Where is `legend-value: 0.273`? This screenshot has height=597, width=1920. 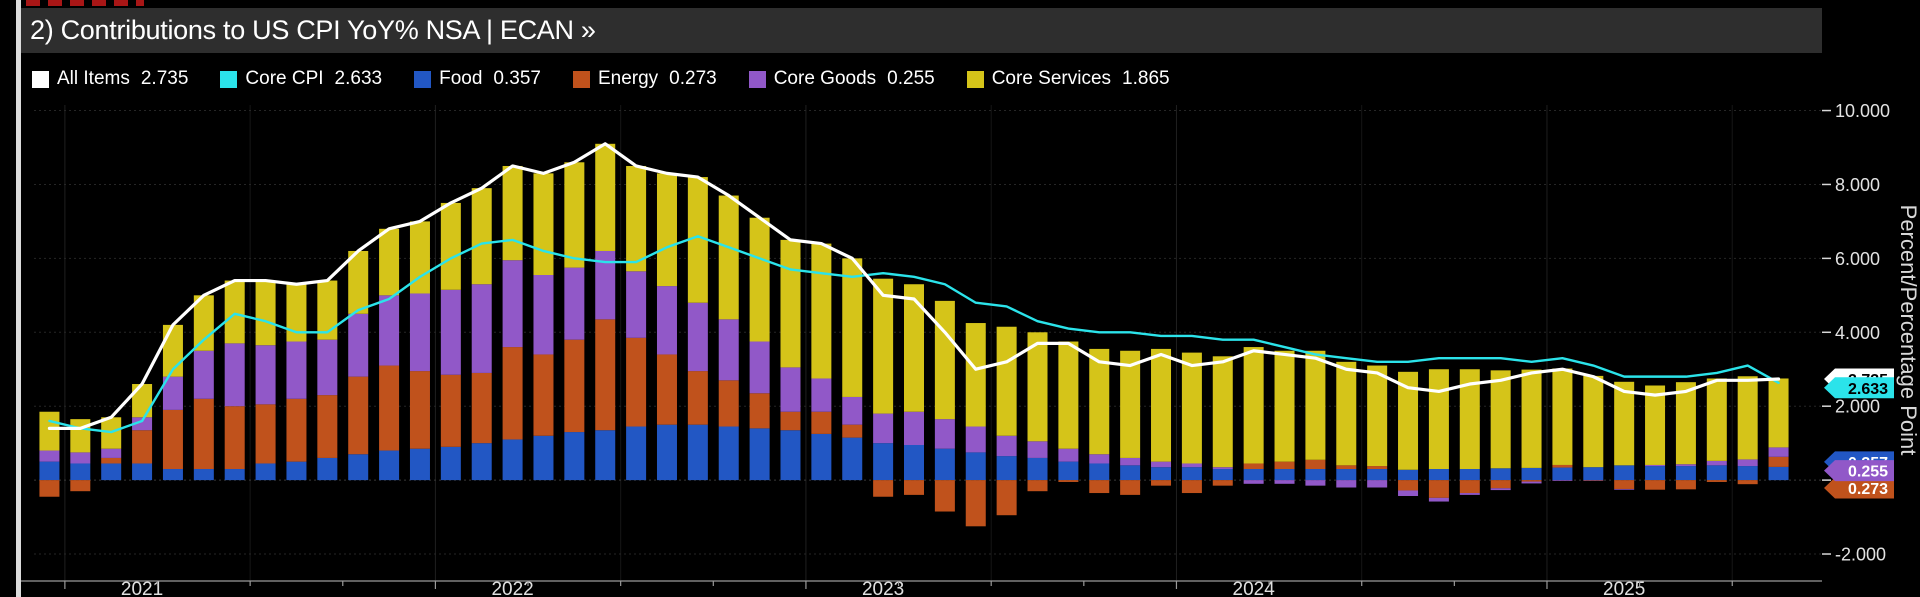 legend-value: 0.273 is located at coordinates (693, 78).